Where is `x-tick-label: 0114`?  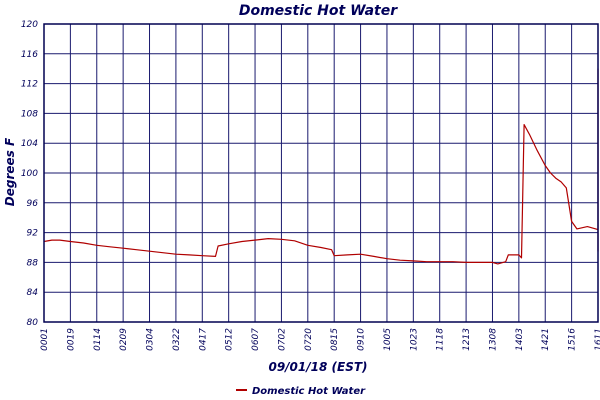 x-tick-label: 0114 is located at coordinates (98, 339).